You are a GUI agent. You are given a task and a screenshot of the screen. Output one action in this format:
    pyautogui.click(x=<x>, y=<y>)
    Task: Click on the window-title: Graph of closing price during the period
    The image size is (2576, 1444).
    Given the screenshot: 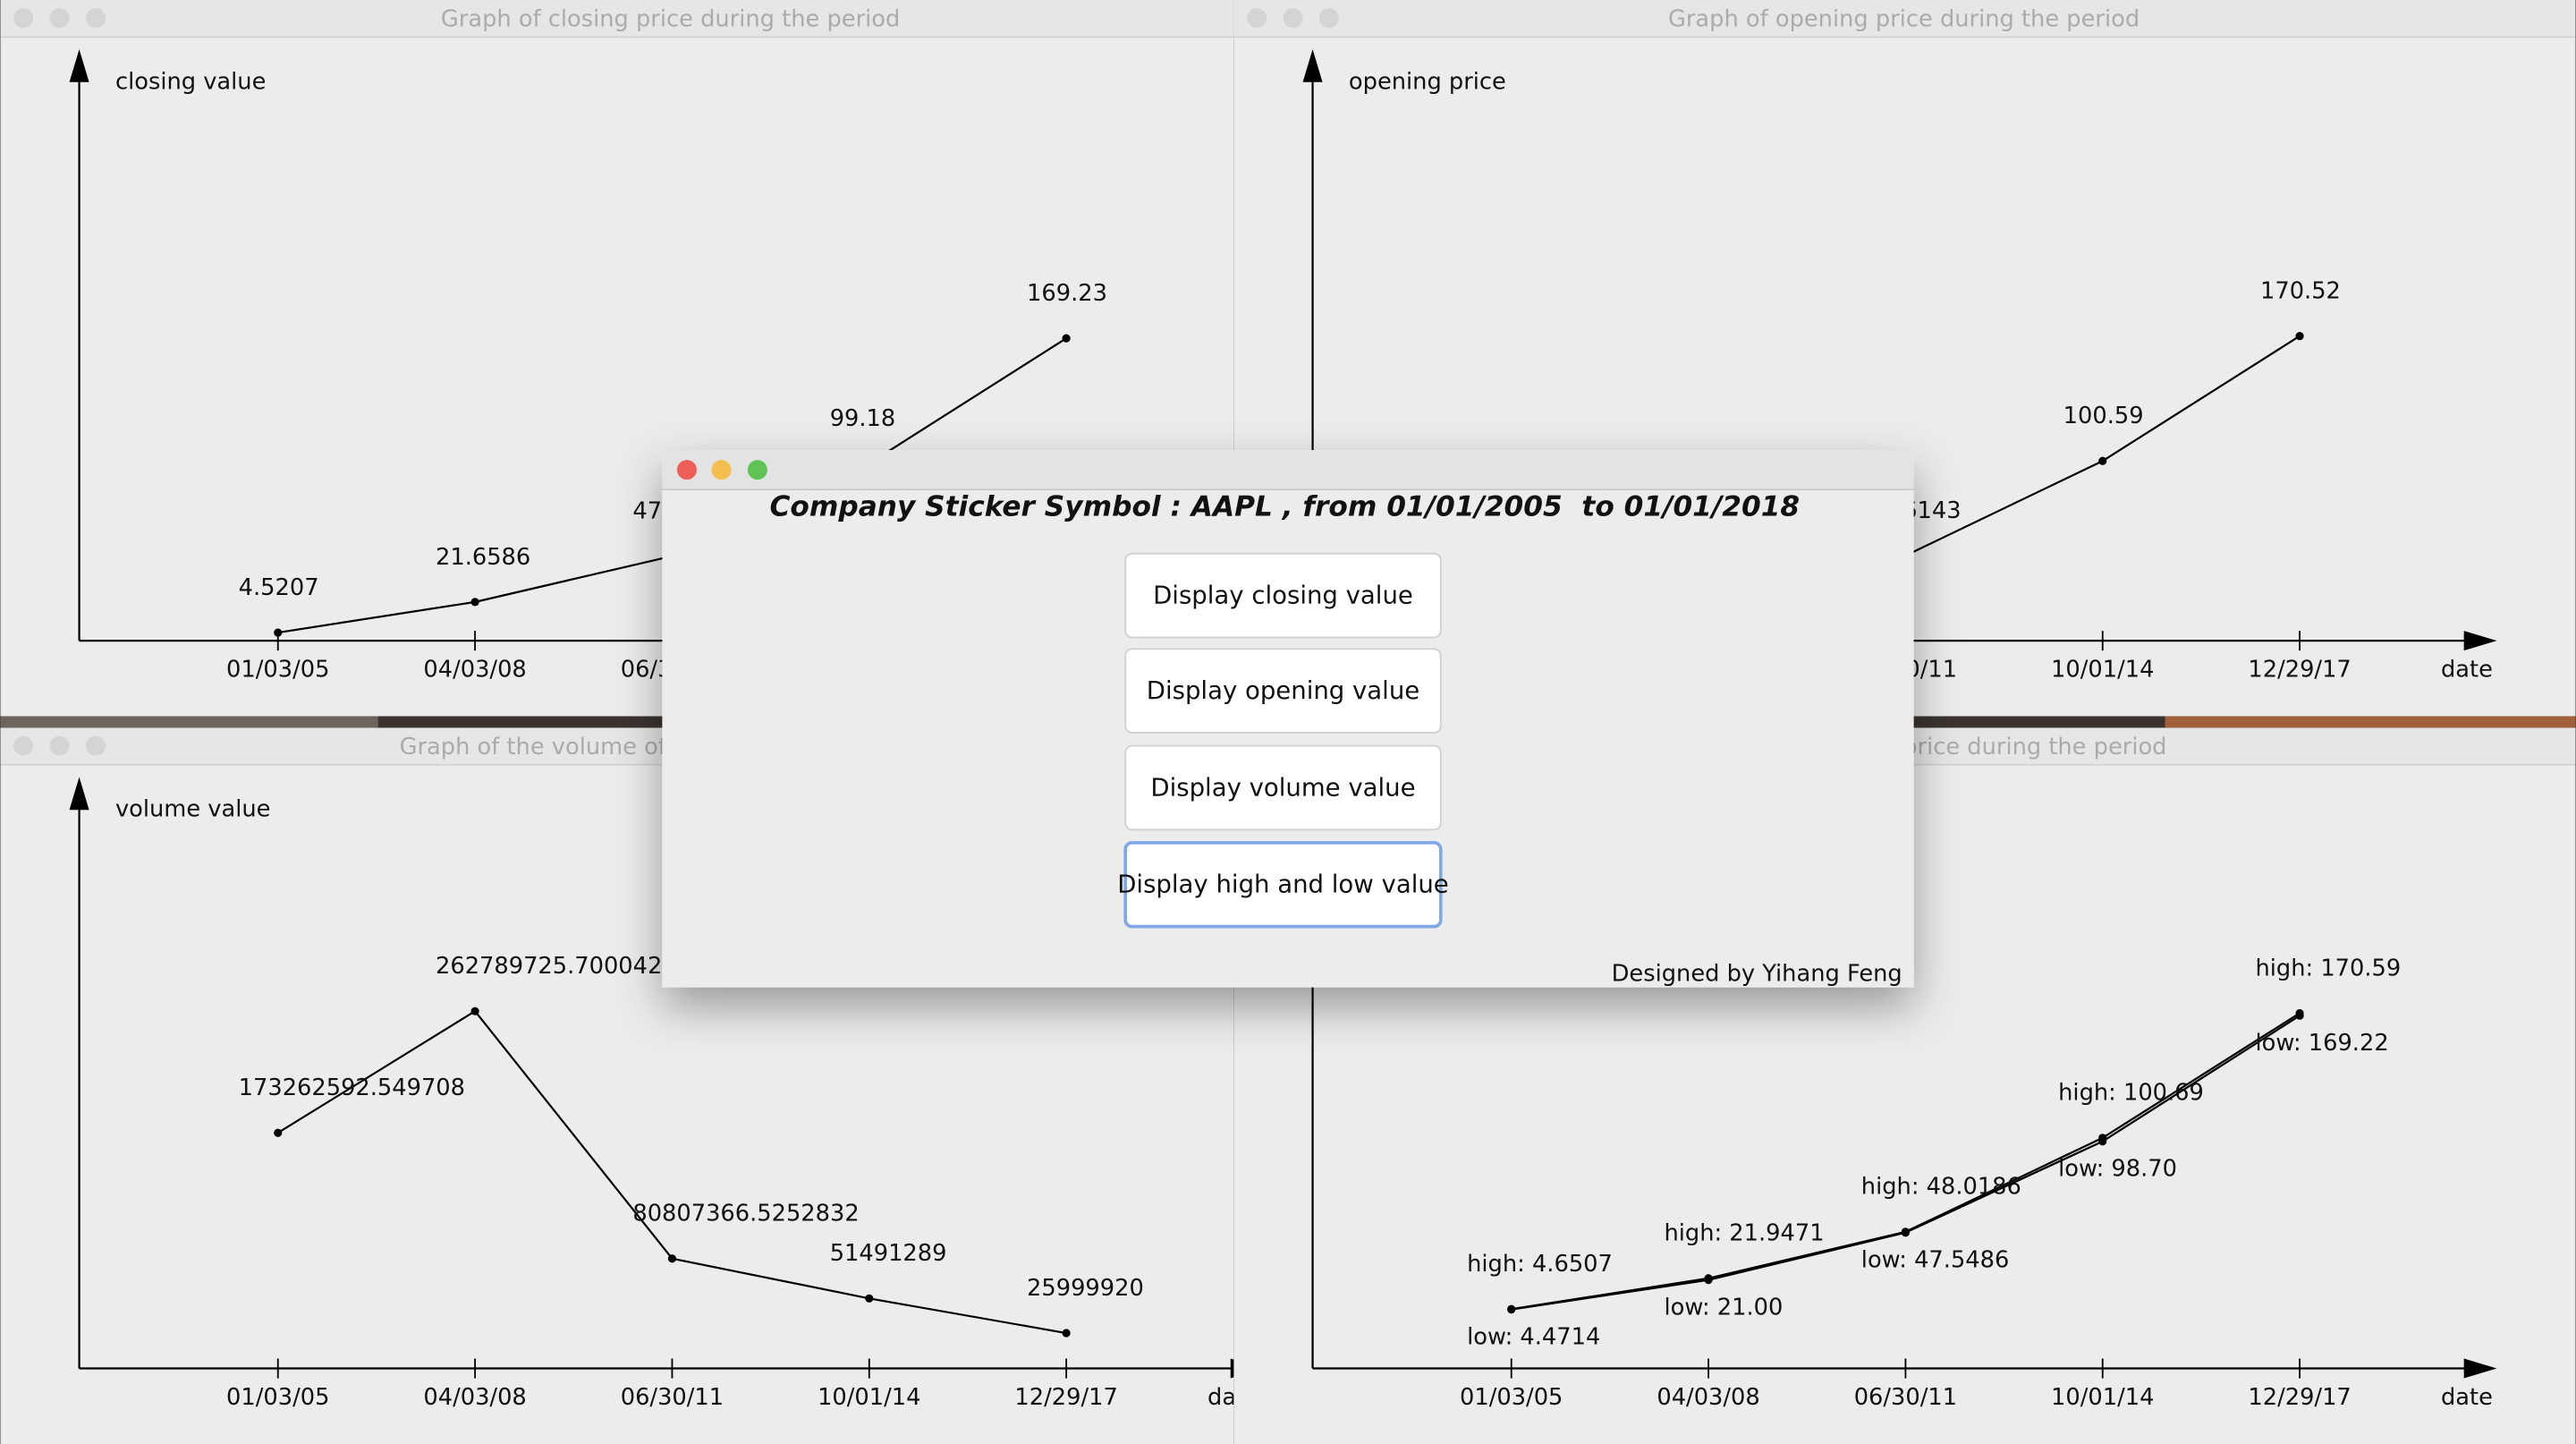 What is the action you would take?
    pyautogui.click(x=670, y=19)
    